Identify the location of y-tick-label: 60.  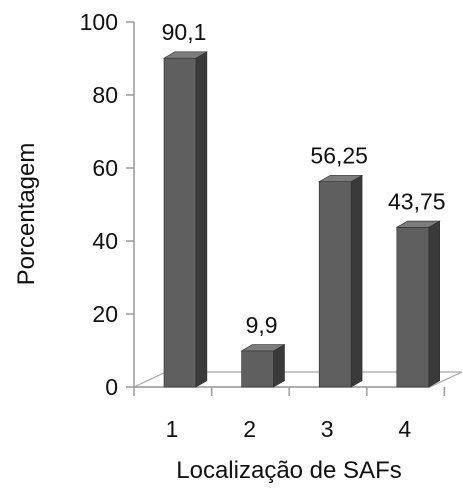
(105, 168).